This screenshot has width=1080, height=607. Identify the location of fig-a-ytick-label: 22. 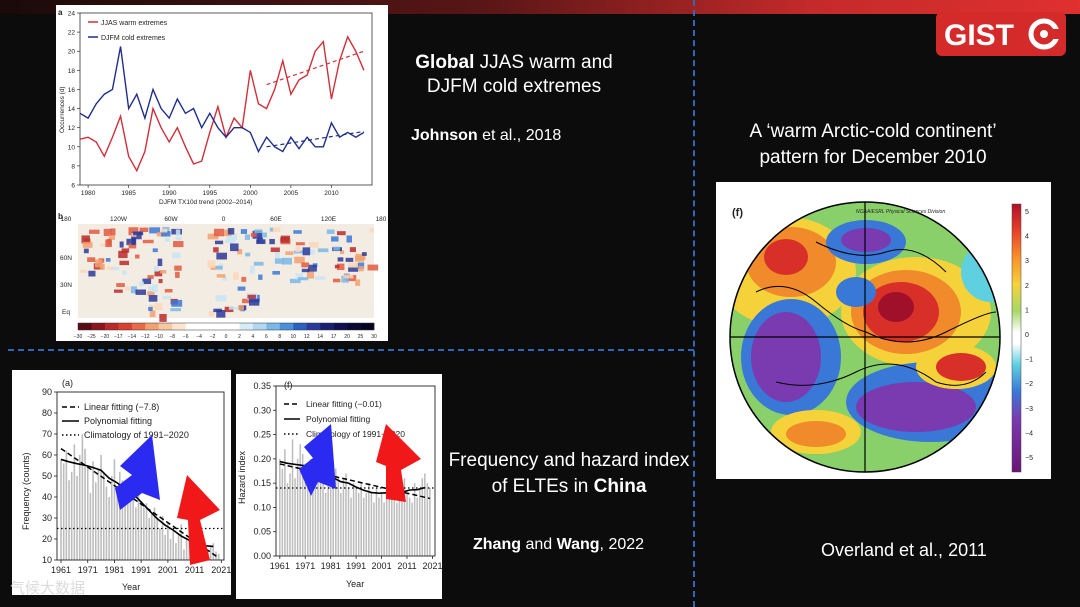
(72, 33).